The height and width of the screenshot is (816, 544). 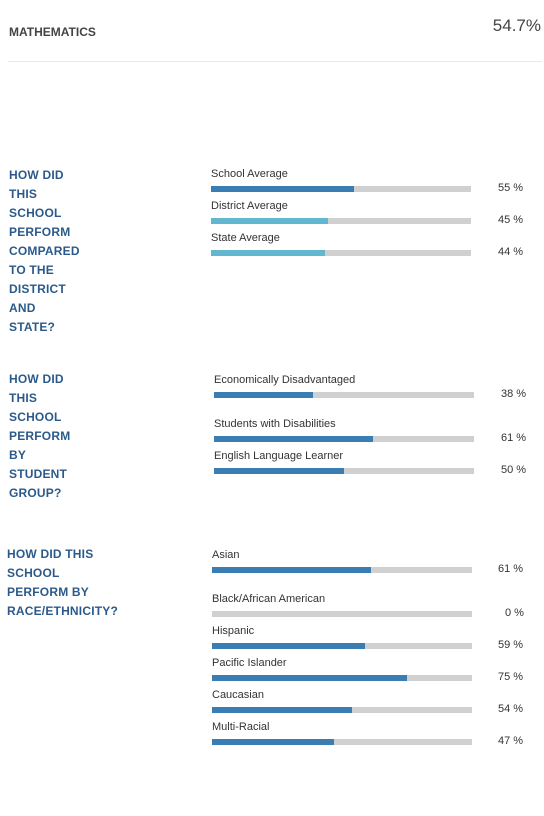 What do you see at coordinates (514, 613) in the screenshot?
I see `bar-percent: 0 %` at bounding box center [514, 613].